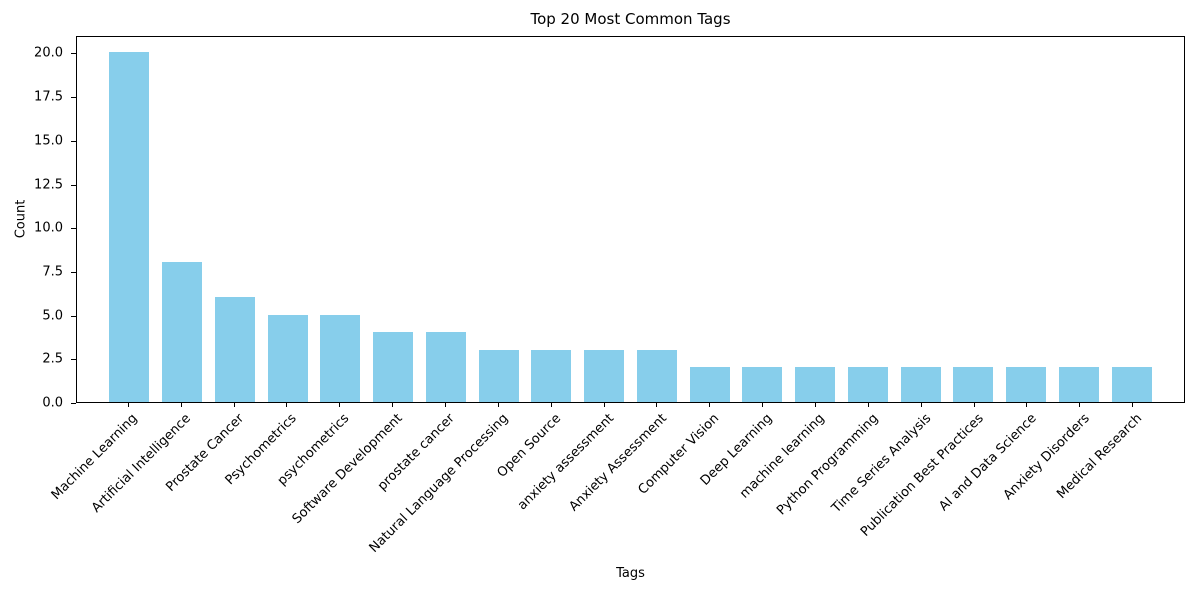 This screenshot has width=1200, height=600. What do you see at coordinates (827, 465) in the screenshot?
I see `x-tick-label: Python Programming` at bounding box center [827, 465].